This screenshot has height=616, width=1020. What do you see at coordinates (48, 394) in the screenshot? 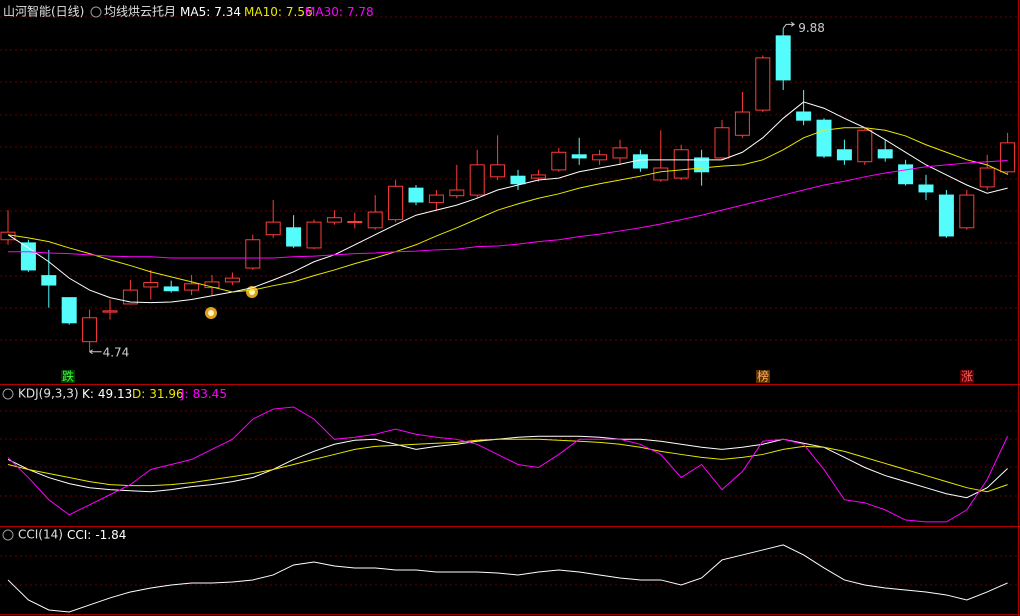
I see `panel-title: KDJ(9,3,3)` at bounding box center [48, 394].